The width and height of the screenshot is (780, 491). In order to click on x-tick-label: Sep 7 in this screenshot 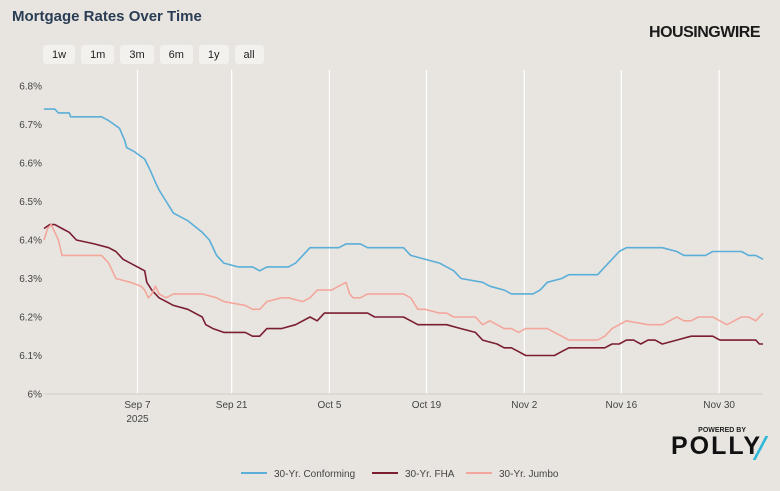, I will do `click(137, 405)`.